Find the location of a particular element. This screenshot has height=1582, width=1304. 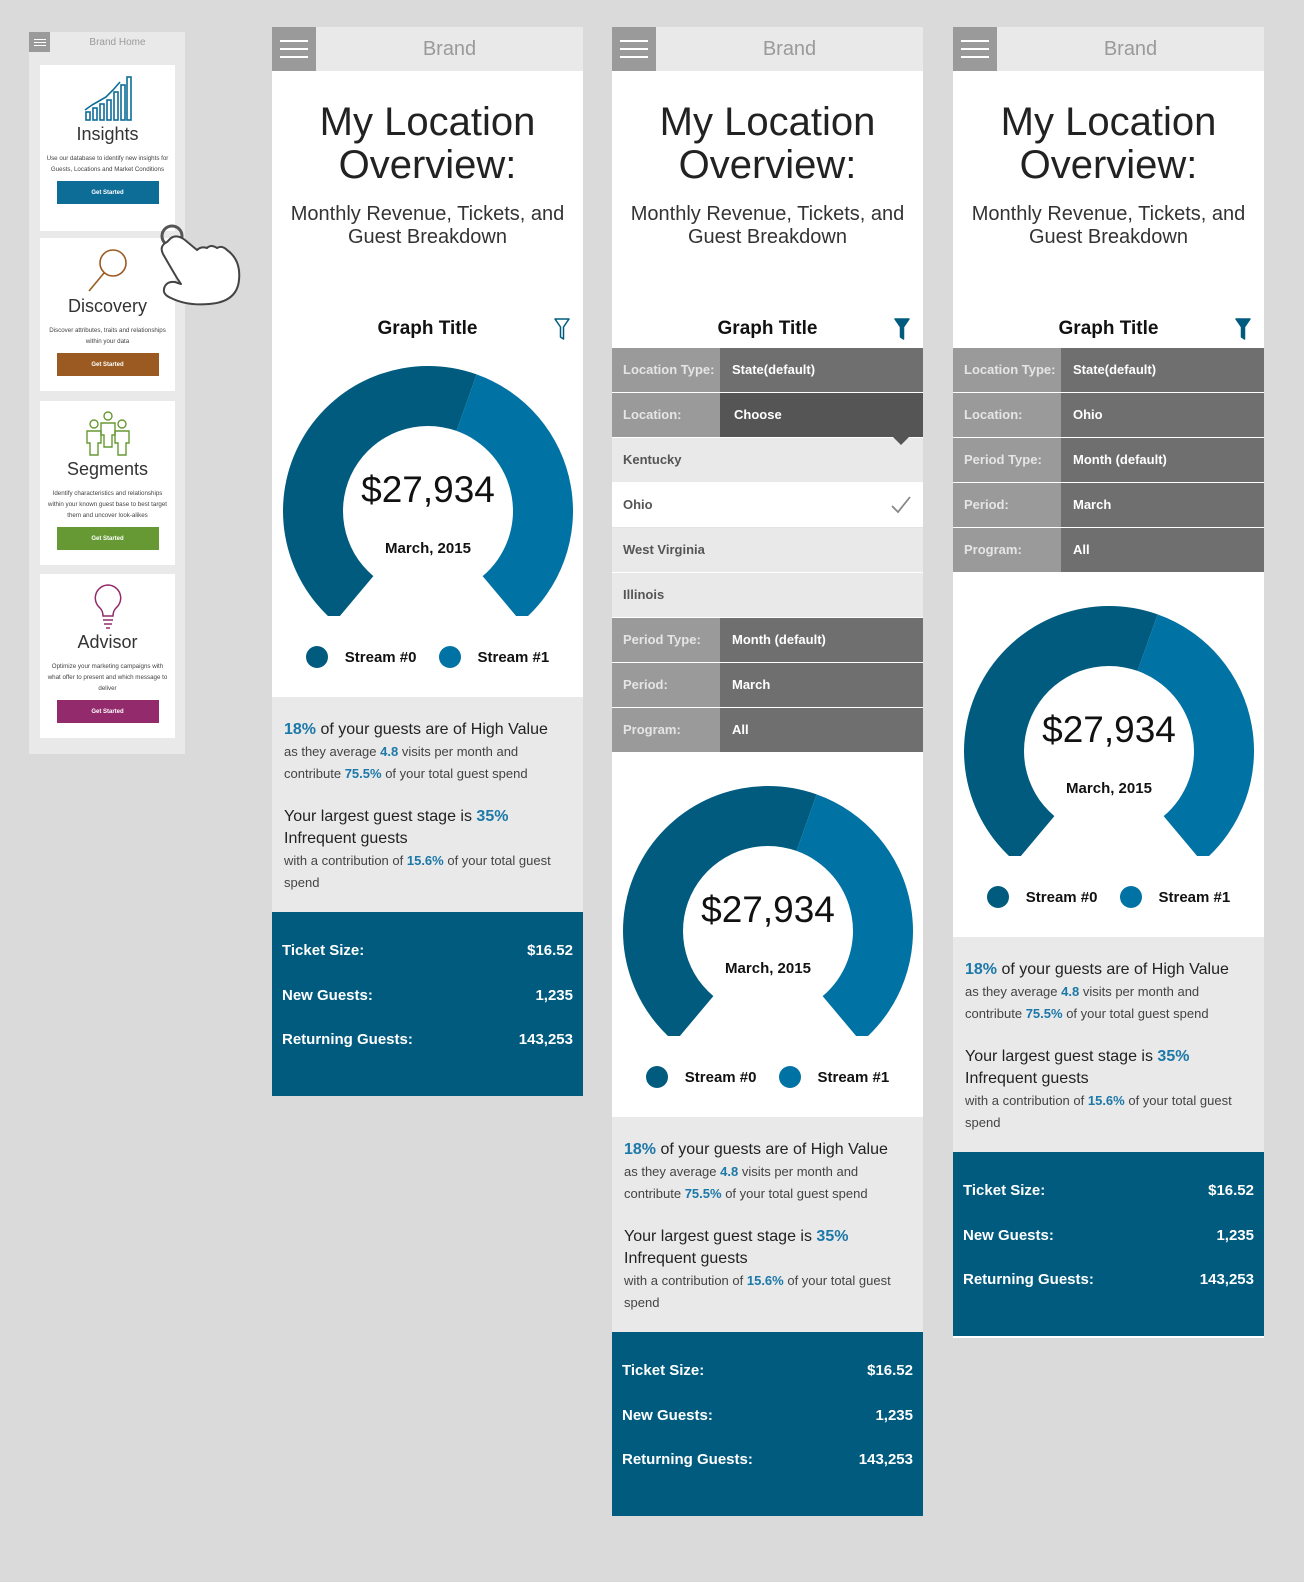

segments-get-started-button: Get Started is located at coordinates (107, 538).